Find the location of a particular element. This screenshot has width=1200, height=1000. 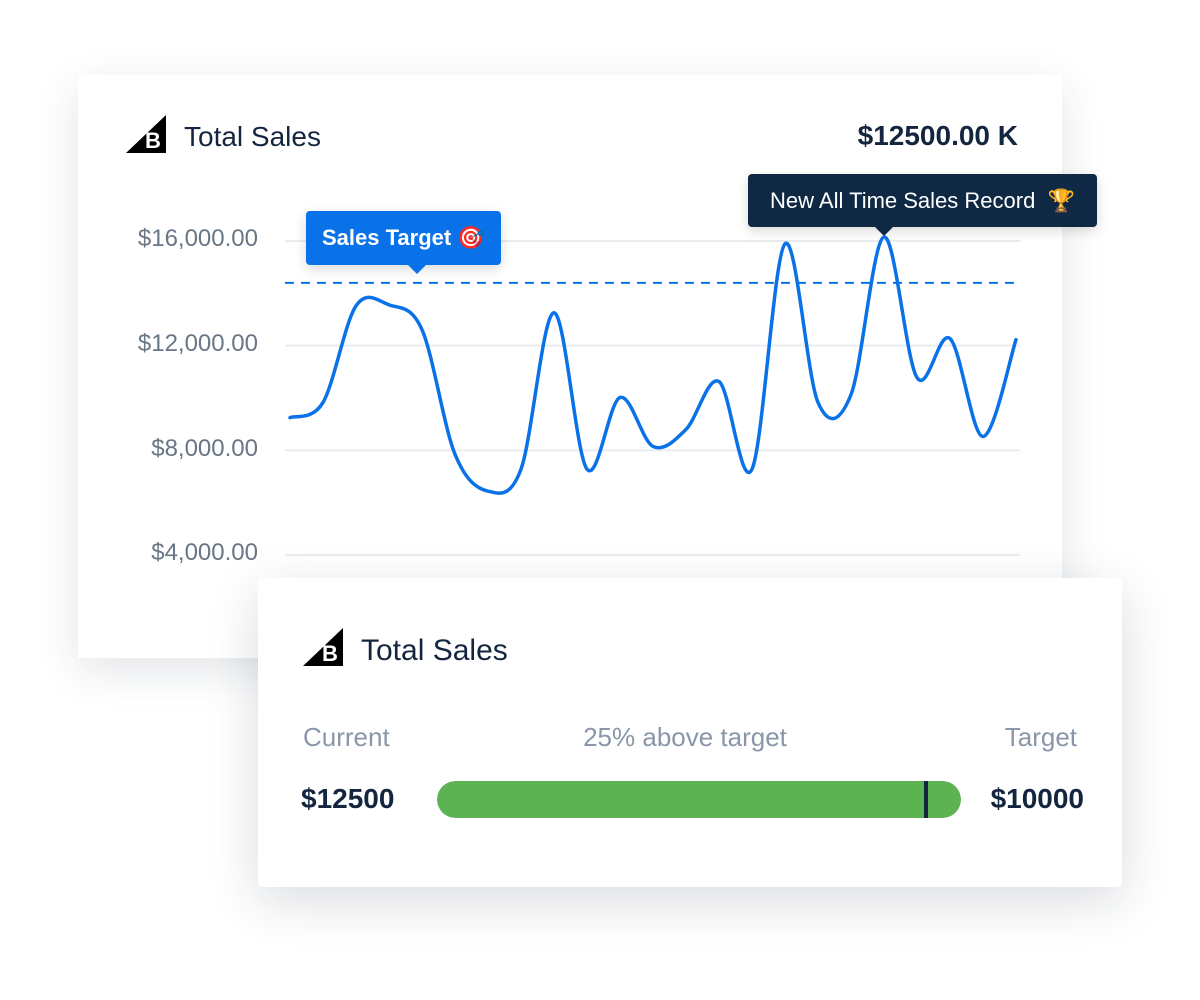

progress-bar-fill is located at coordinates (699, 799).